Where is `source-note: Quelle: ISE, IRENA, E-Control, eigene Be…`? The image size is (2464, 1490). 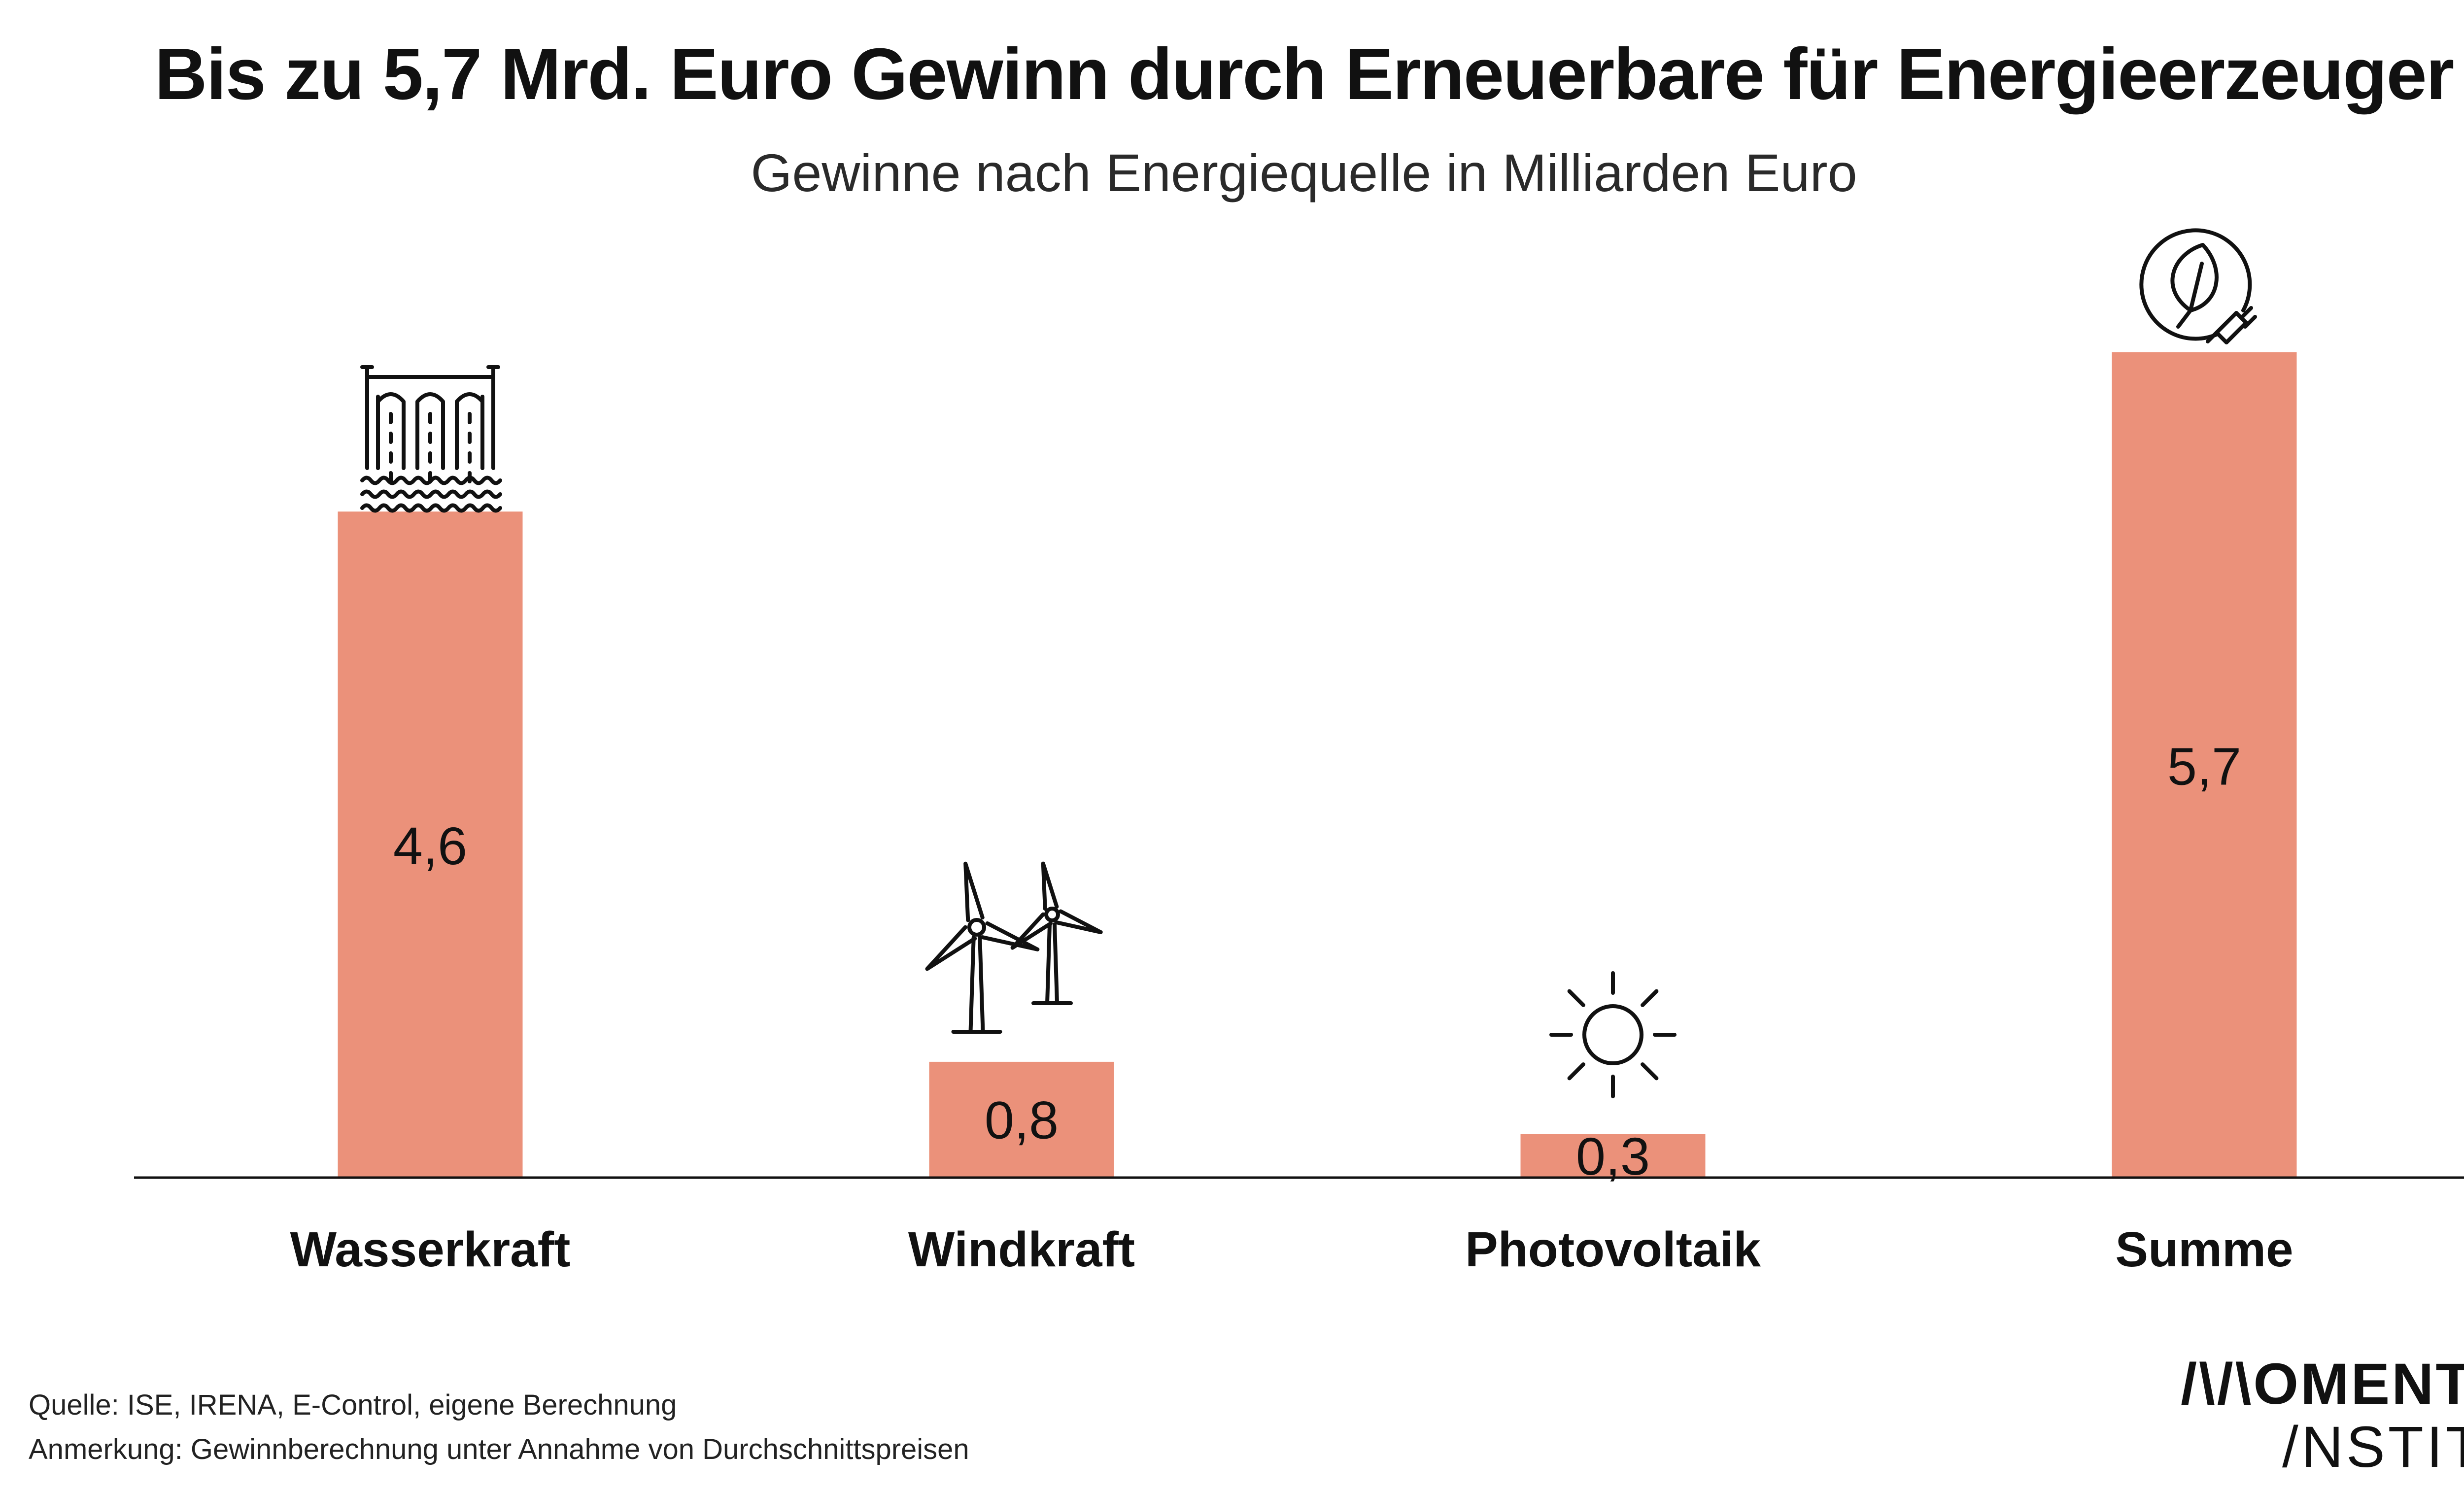
source-note: Quelle: ISE, IRENA, E-Control, eigene Be… is located at coordinates (353, 1405).